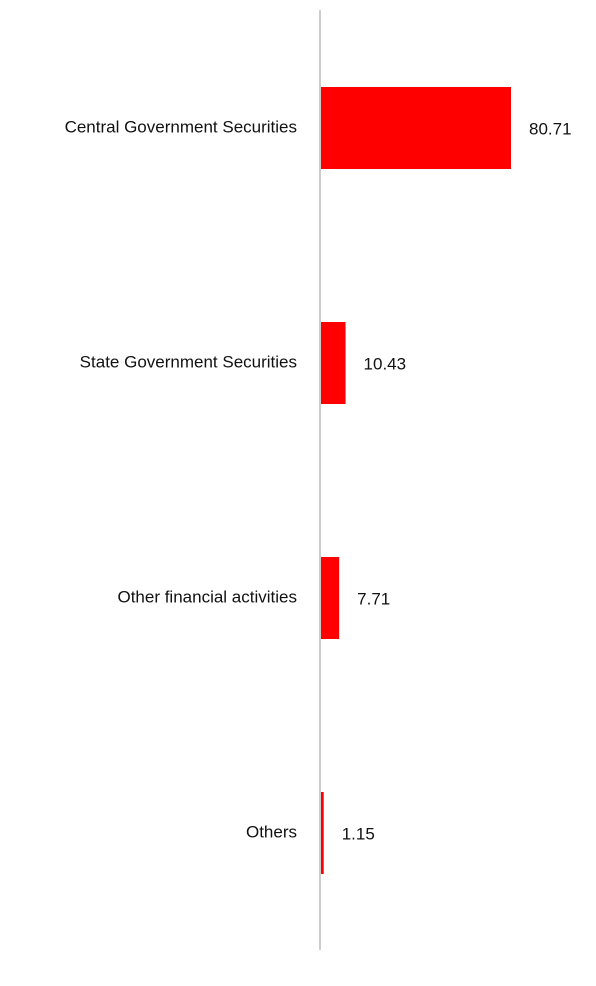  I want to click on value-label: 1.15, so click(358, 833).